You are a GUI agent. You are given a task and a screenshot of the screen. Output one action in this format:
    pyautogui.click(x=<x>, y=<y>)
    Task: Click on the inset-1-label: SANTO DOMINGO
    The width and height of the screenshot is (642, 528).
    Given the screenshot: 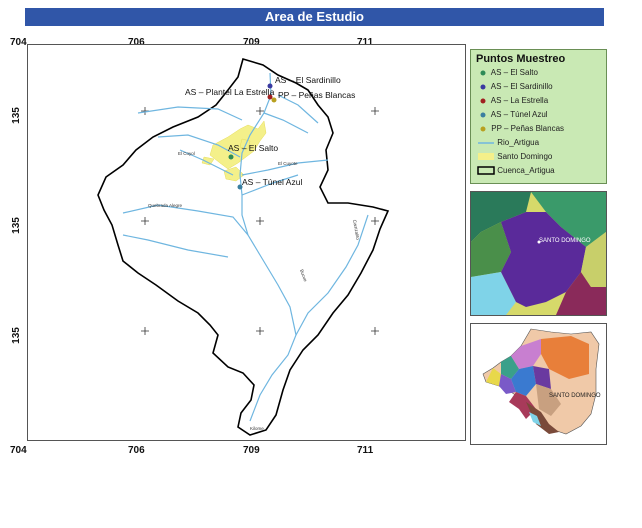 What is the action you would take?
    pyautogui.click(x=565, y=241)
    